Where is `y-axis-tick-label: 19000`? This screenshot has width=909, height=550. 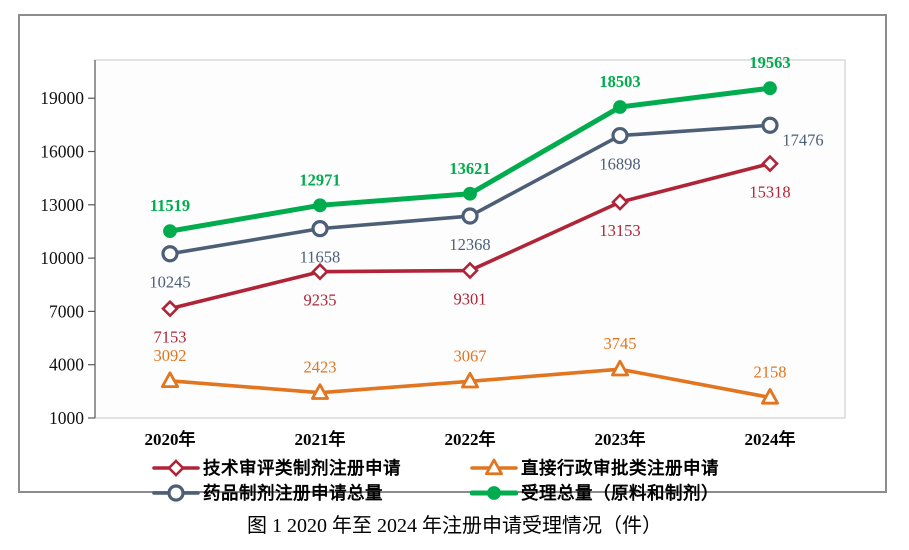
y-axis-tick-label: 19000 is located at coordinates (62, 98).